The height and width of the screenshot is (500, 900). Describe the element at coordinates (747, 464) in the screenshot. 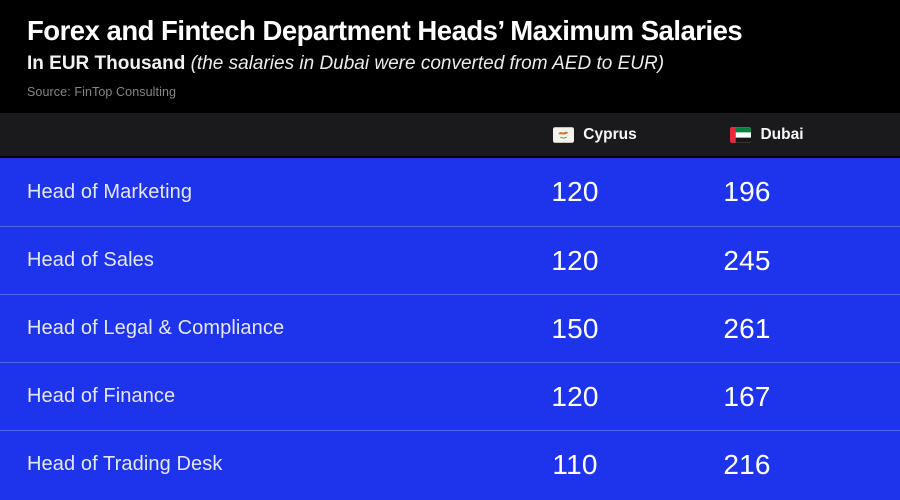

I see `dubai-value-cell: 216` at that location.